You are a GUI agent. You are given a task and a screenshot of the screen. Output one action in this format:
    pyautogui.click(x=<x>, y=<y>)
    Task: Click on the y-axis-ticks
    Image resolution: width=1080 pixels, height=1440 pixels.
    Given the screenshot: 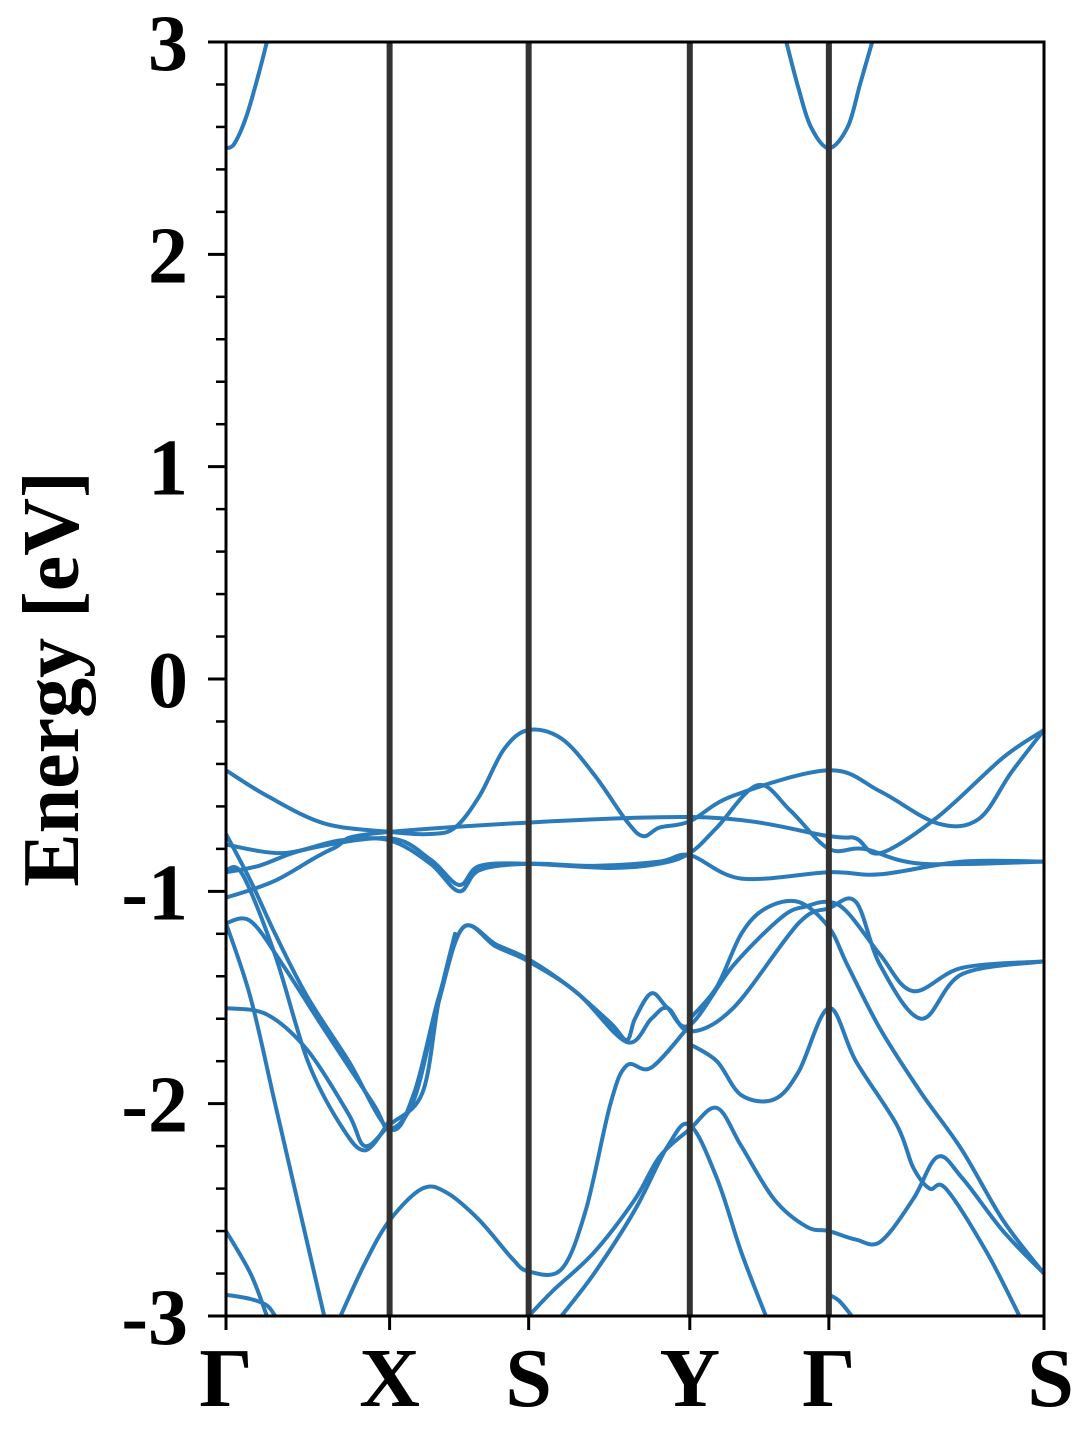 What is the action you would take?
    pyautogui.click(x=217, y=679)
    